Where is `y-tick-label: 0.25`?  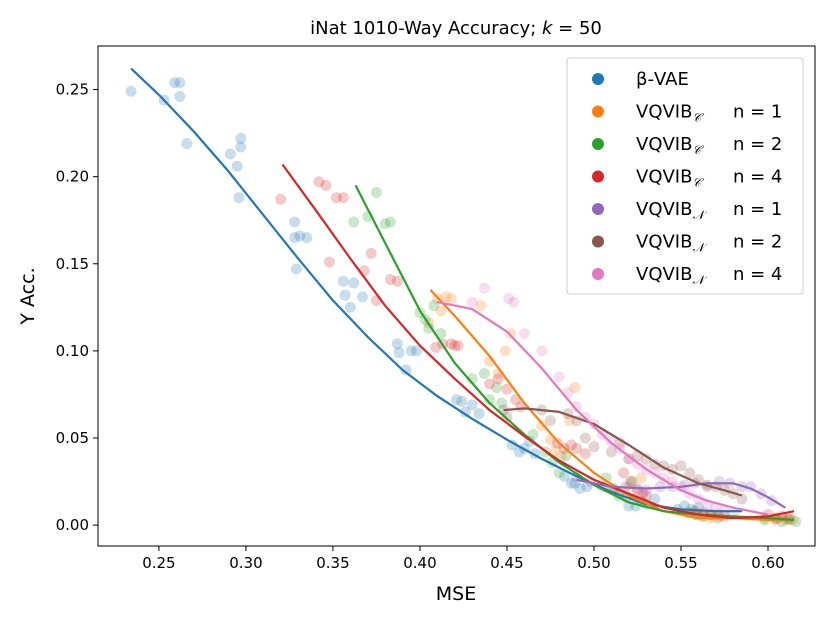
y-tick-label: 0.25 is located at coordinates (72, 90).